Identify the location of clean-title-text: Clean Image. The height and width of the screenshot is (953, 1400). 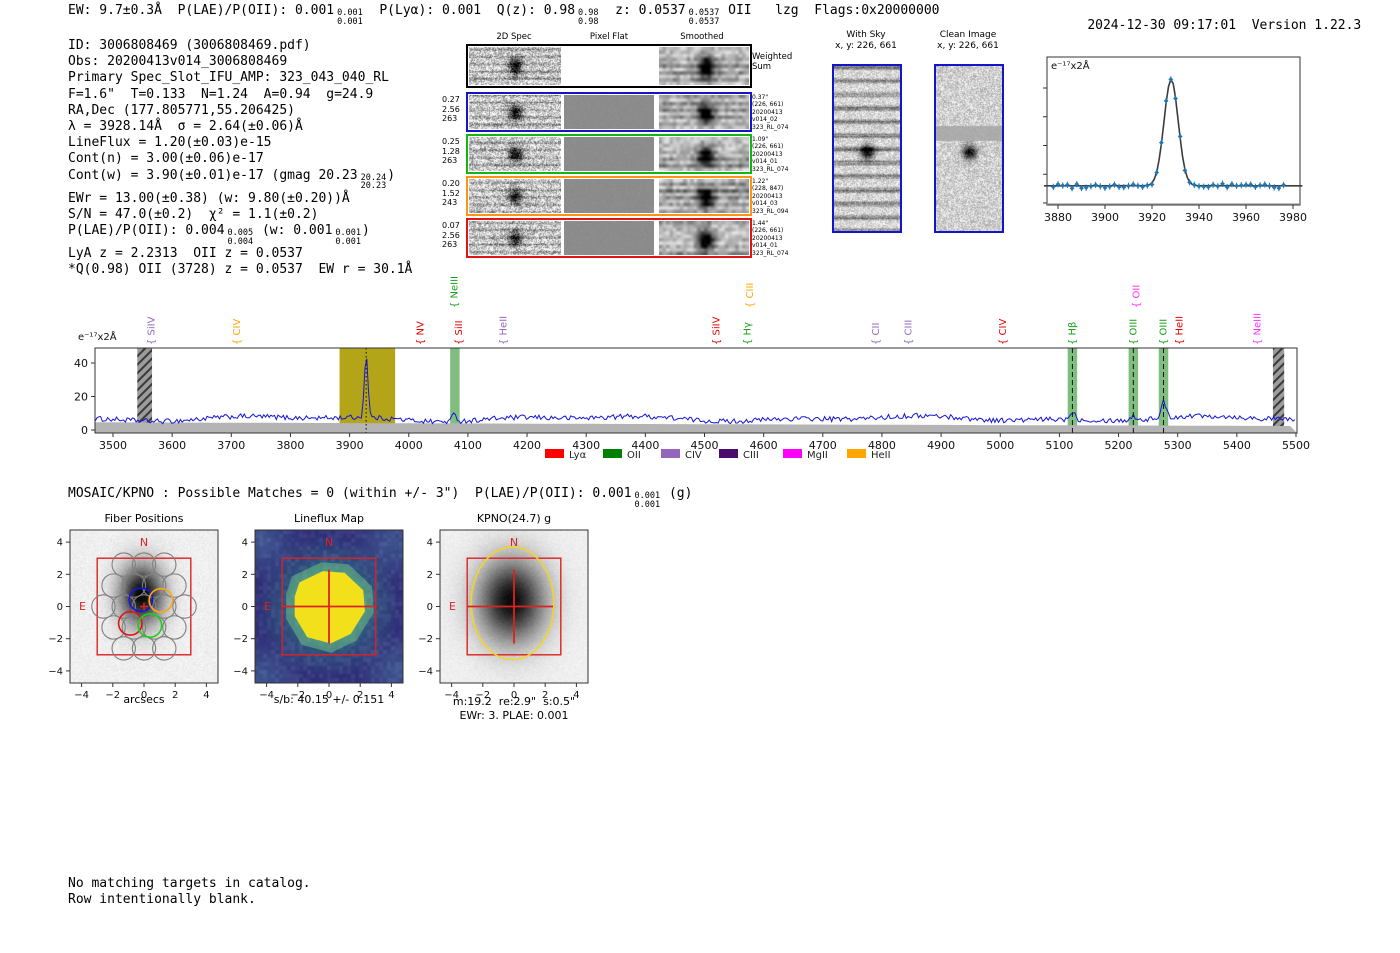
(968, 35).